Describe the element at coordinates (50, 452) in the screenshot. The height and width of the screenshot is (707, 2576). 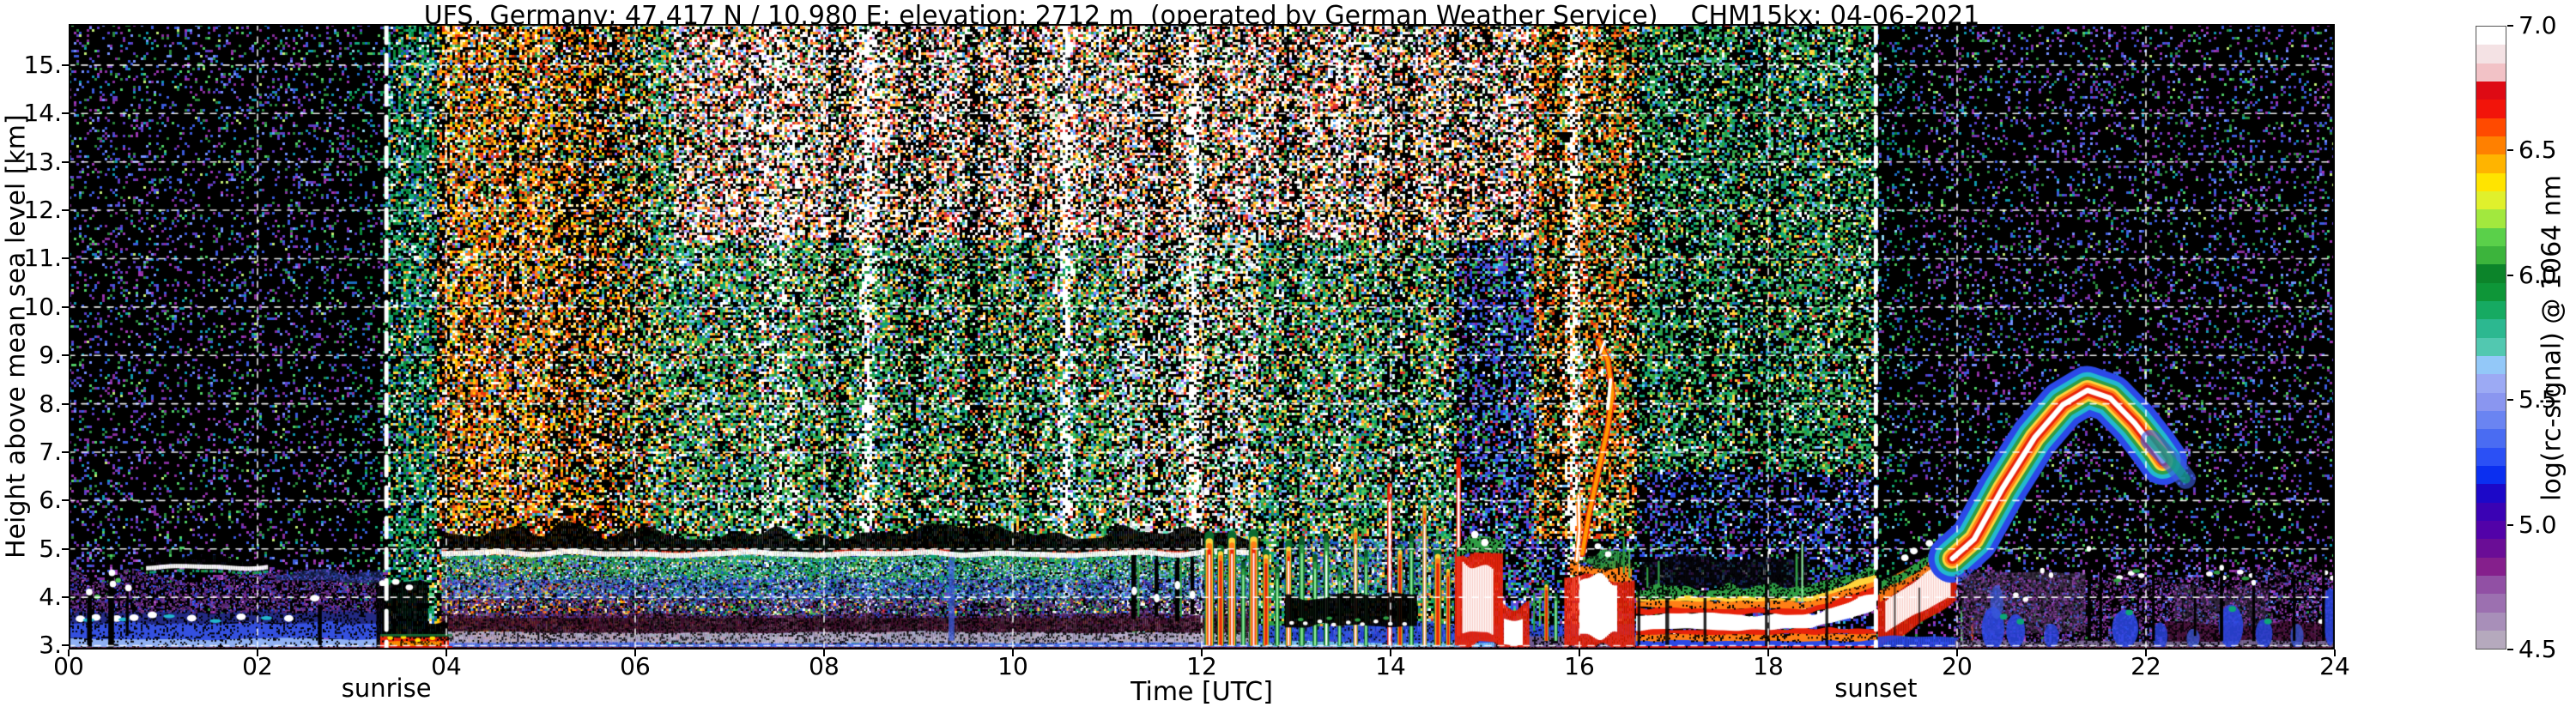
I see `y-tick-label: 7.` at that location.